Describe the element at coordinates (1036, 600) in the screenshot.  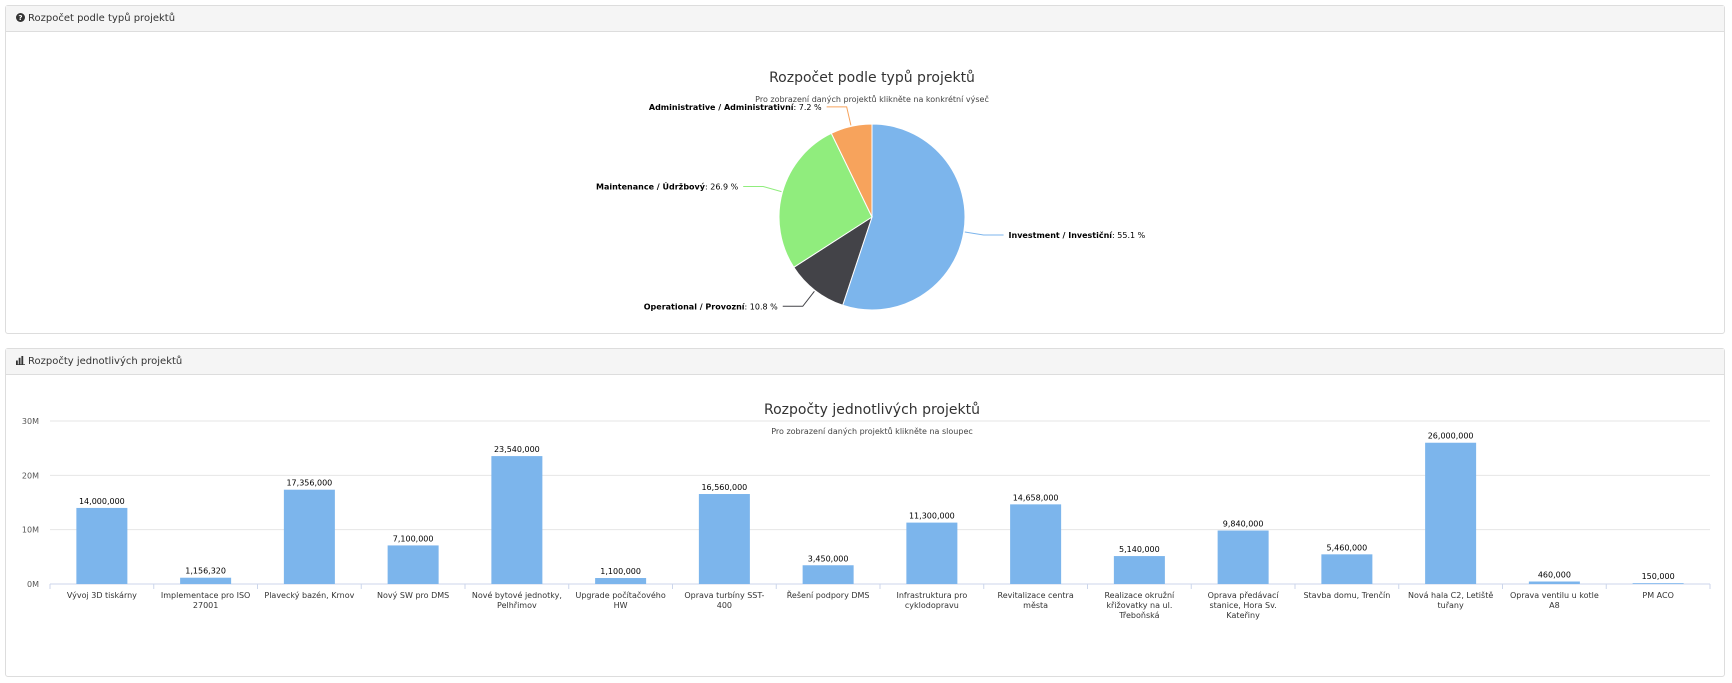
I see `x-category-label: Revitalizace centra města` at that location.